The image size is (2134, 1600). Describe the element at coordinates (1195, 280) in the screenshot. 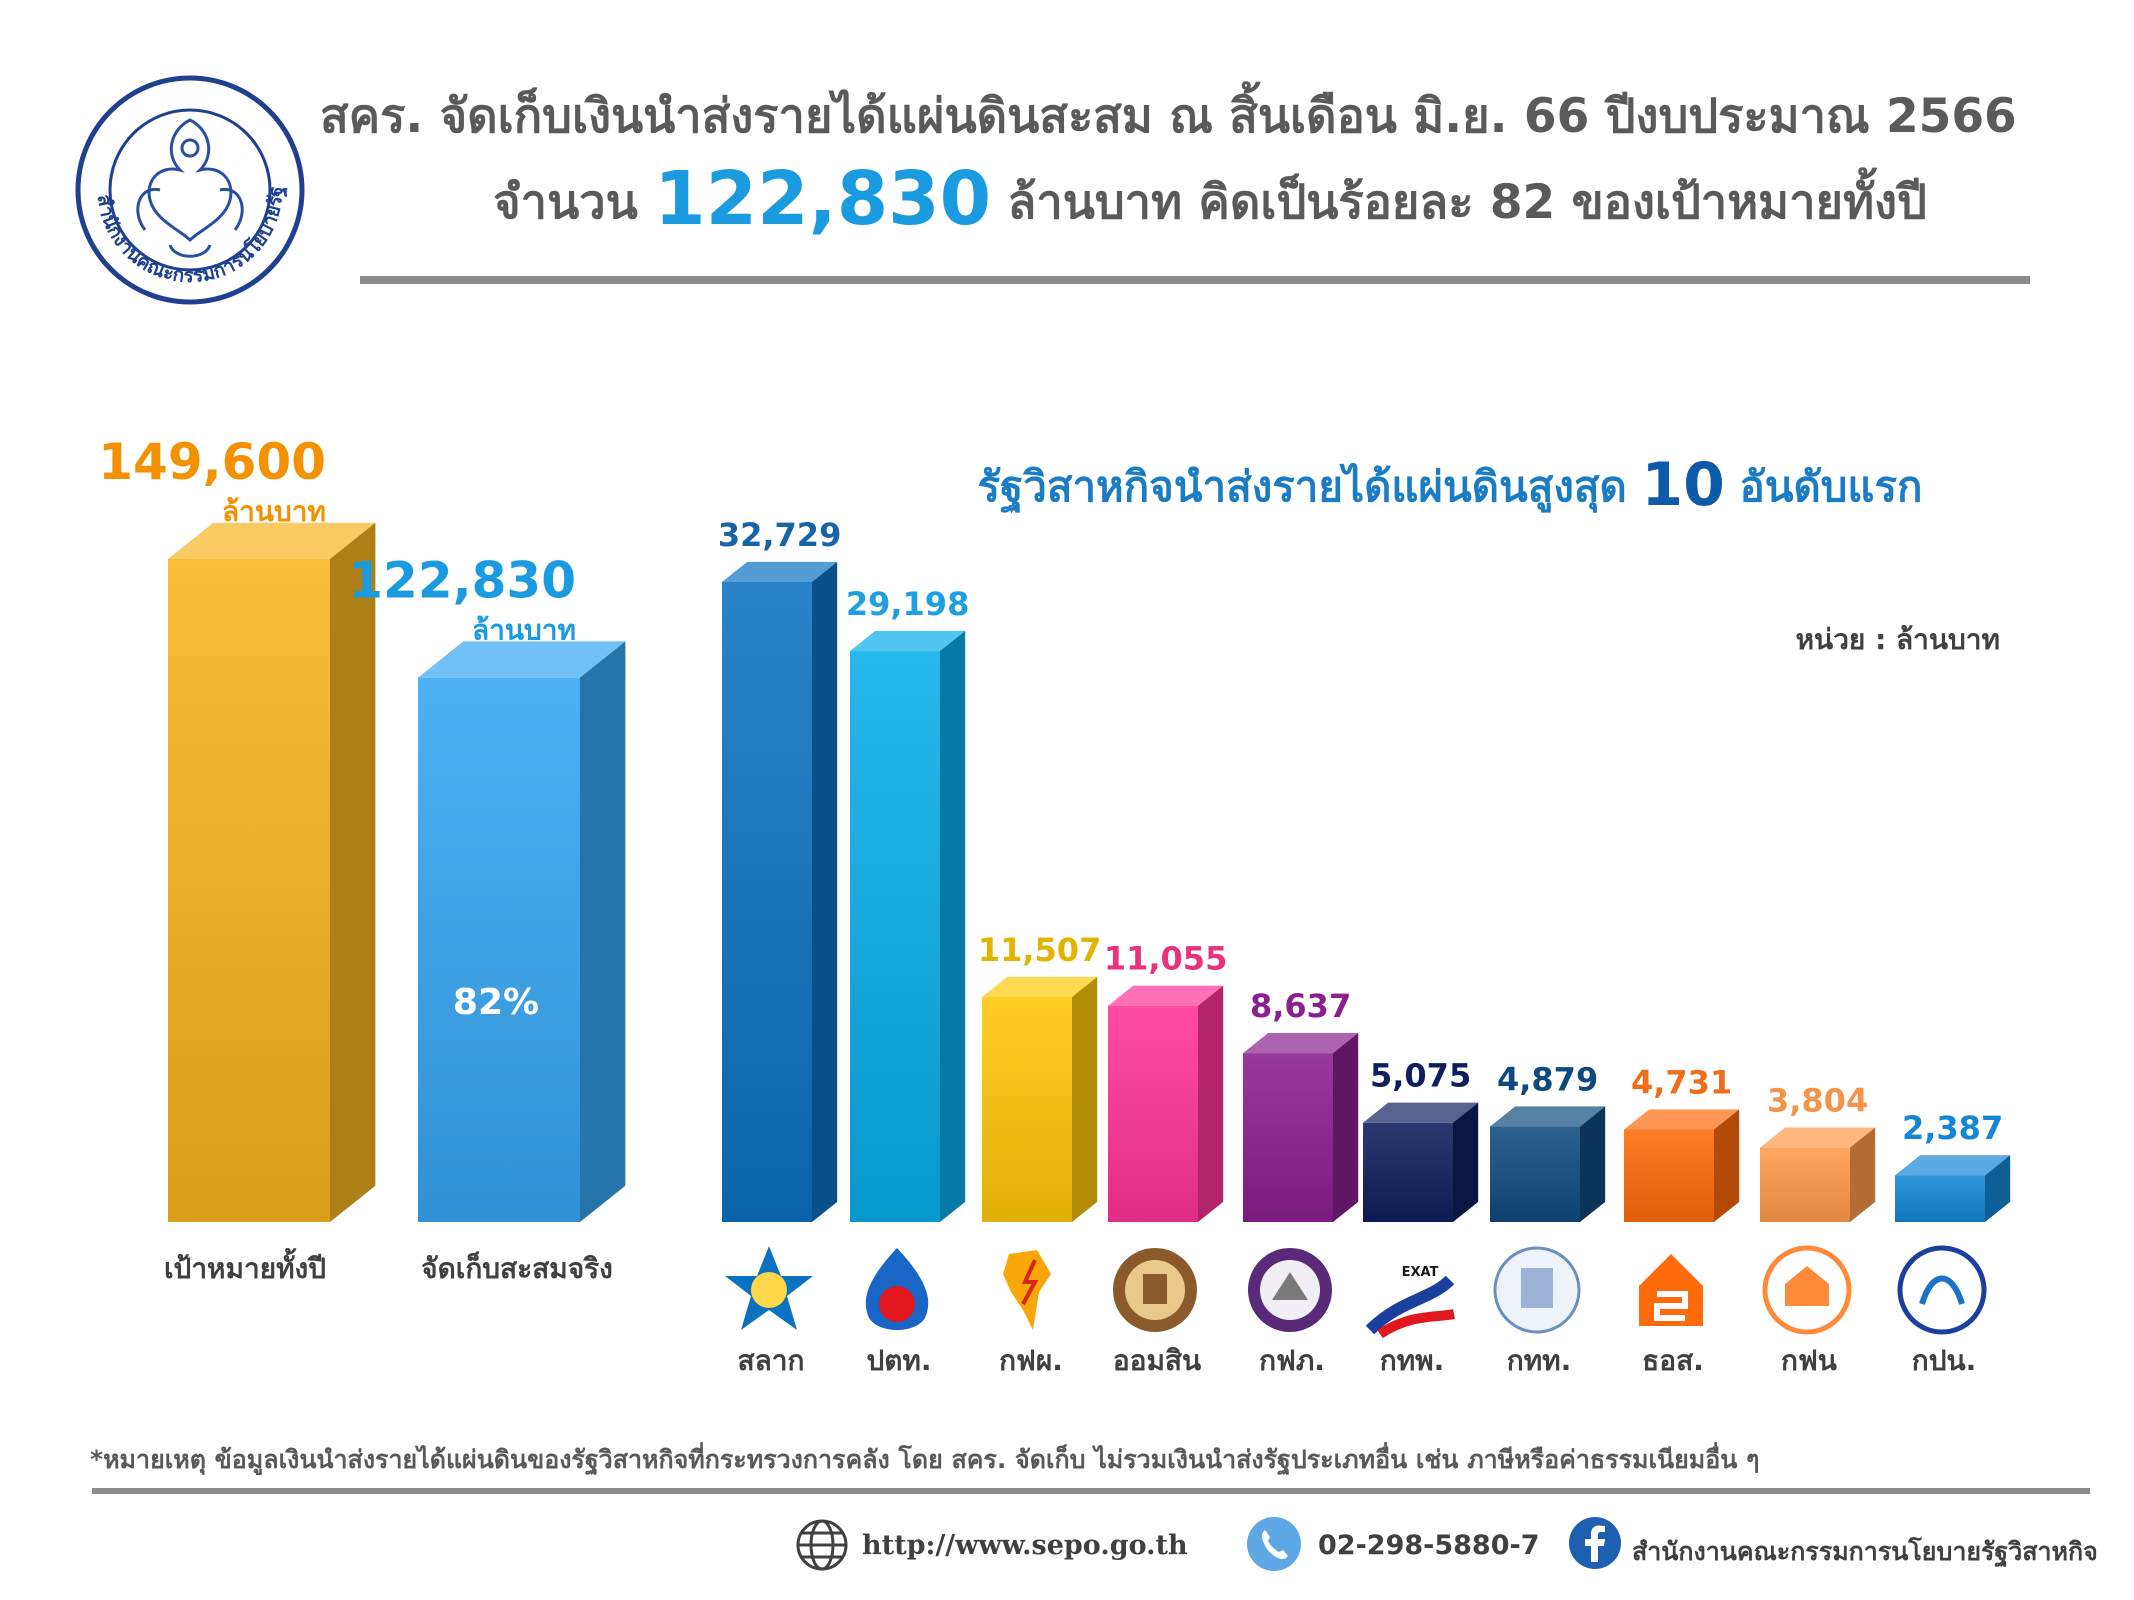

I see `header-divider` at that location.